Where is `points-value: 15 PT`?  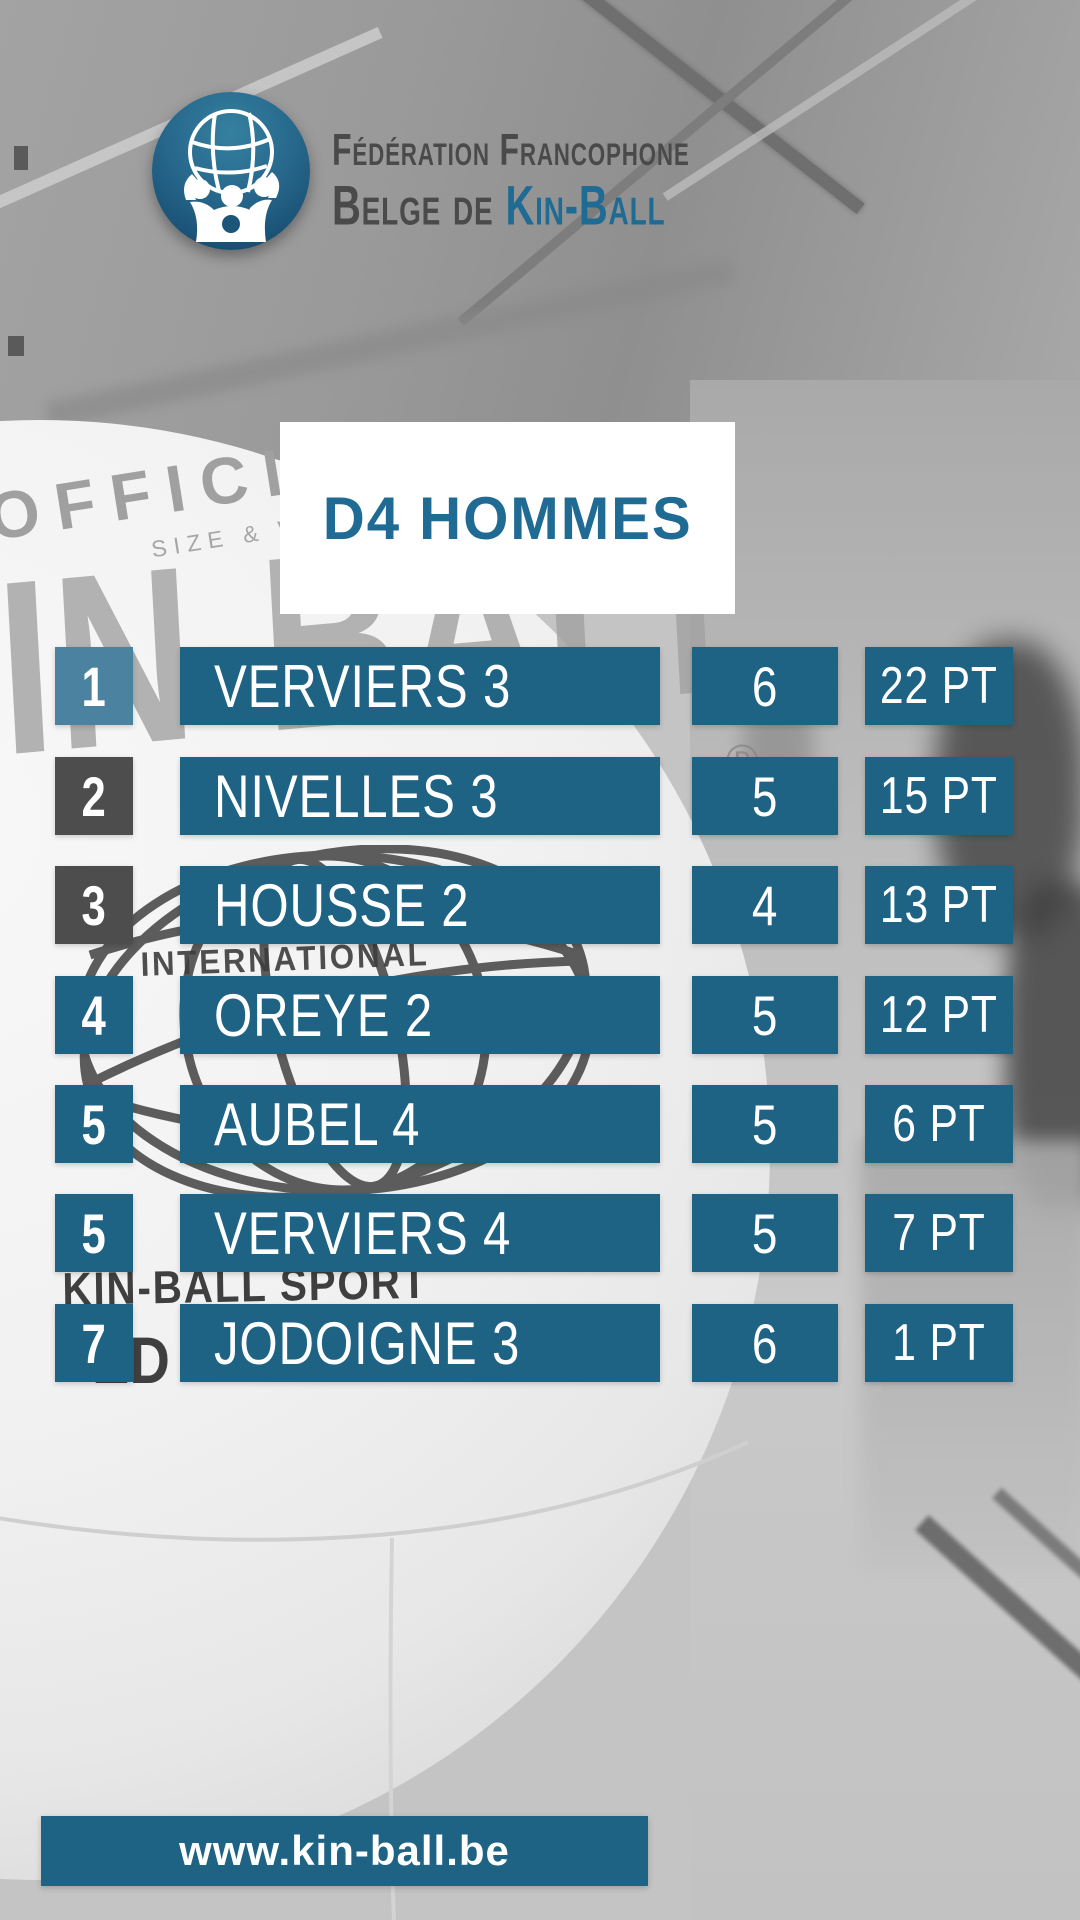 points-value: 15 PT is located at coordinates (939, 796).